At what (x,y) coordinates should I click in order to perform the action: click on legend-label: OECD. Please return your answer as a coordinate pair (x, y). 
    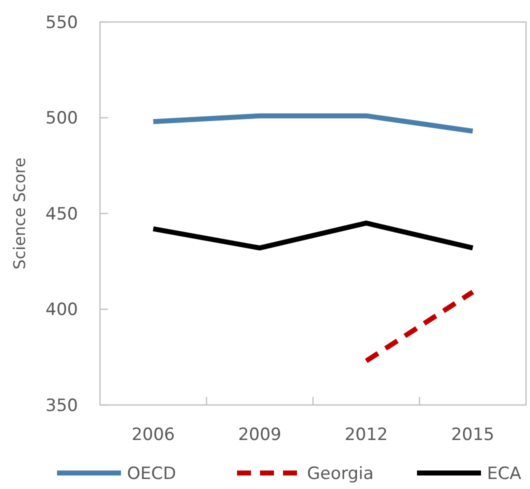
    Looking at the image, I should click on (151, 474).